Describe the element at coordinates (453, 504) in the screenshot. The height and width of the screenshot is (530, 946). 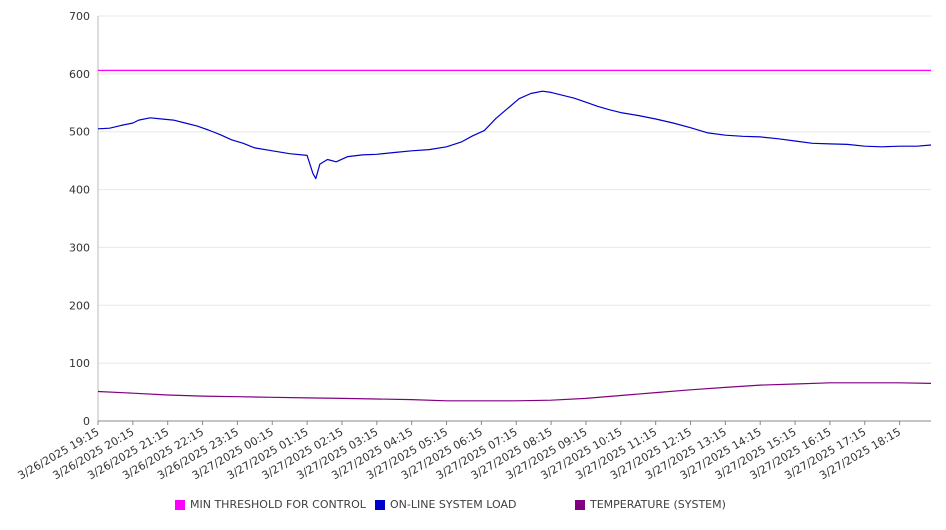
I see `legend-label-online-system-load: ON-LINE SYSTEM LOAD` at that location.